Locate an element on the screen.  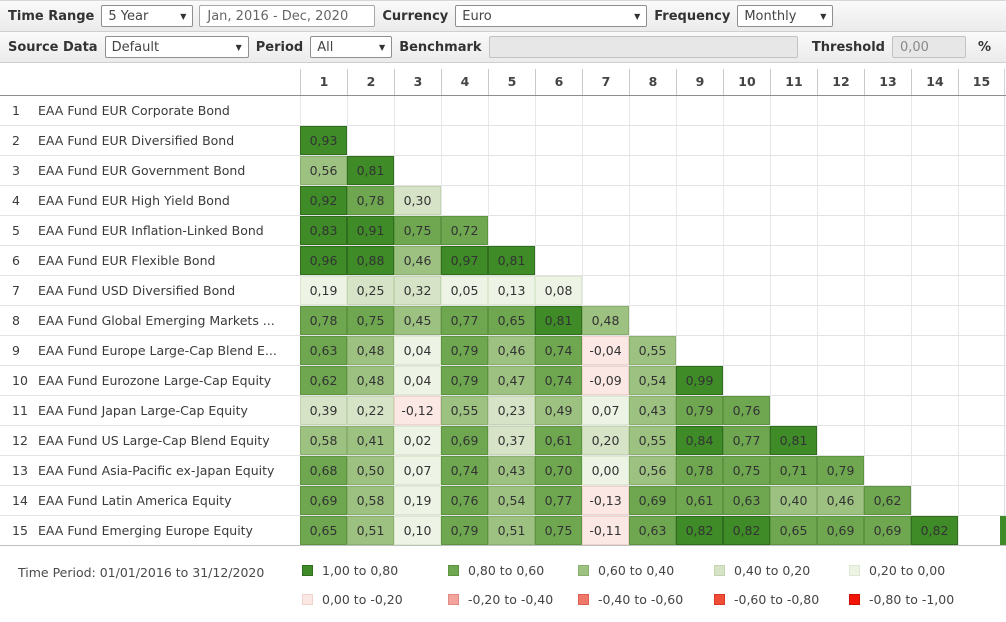
matrix-cell: 0,72 is located at coordinates (464, 230).